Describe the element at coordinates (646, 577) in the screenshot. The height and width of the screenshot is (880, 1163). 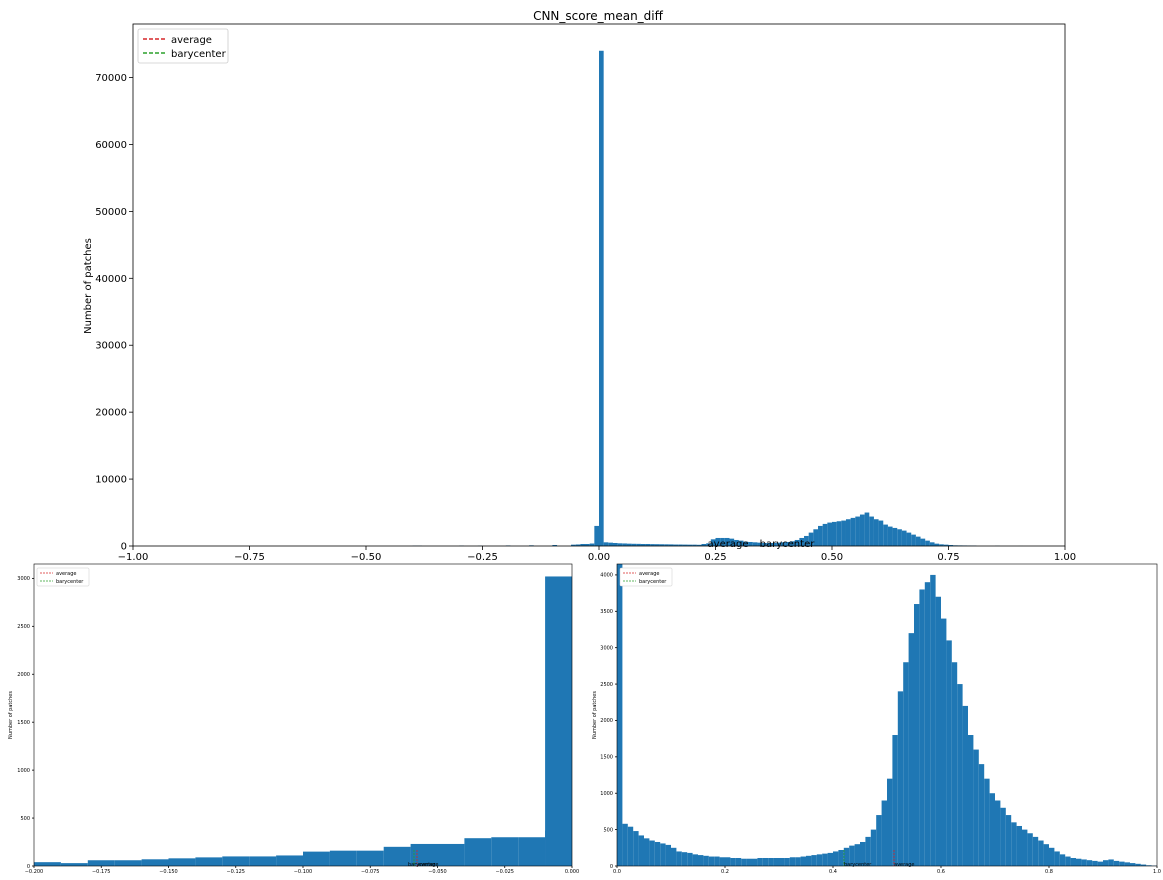
I see `right-chart-legend: average barycenter` at that location.